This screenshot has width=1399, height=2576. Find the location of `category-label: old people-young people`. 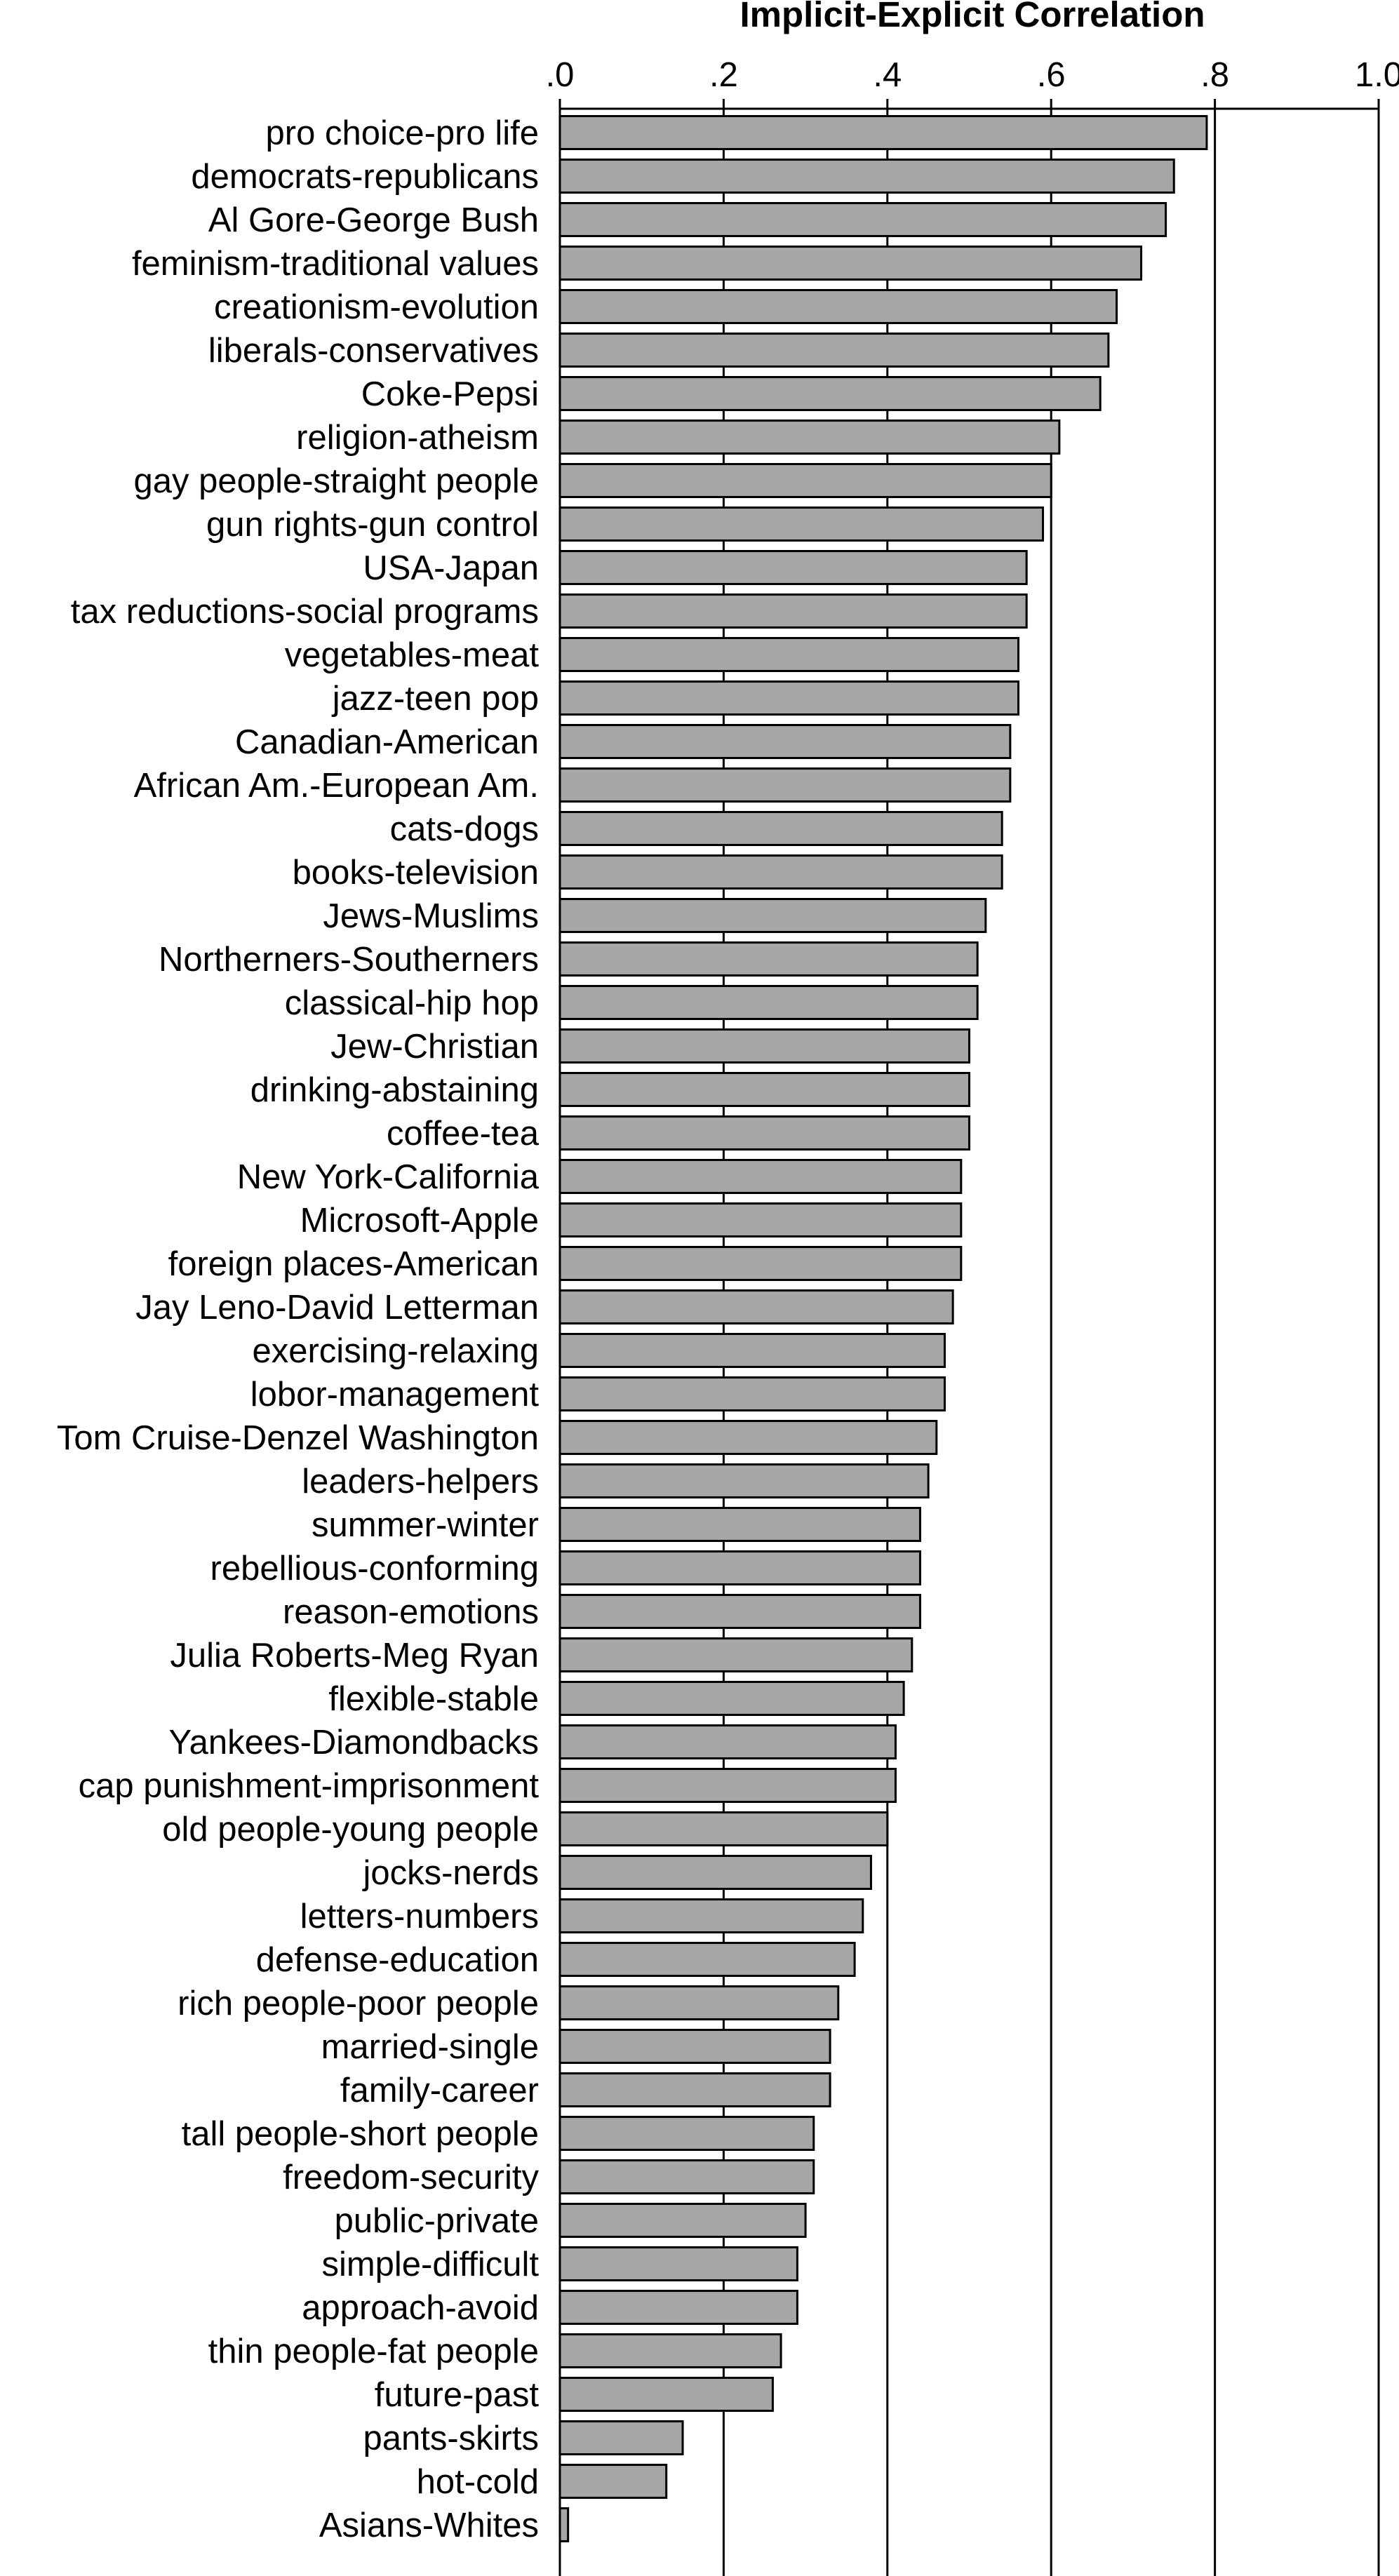

category-label: old people-young people is located at coordinates (350, 1830).